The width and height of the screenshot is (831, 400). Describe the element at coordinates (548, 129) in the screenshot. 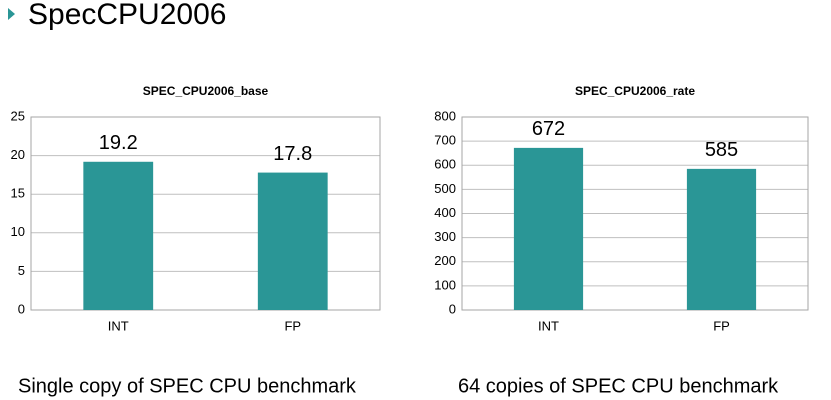

I see `data-label: 672` at that location.